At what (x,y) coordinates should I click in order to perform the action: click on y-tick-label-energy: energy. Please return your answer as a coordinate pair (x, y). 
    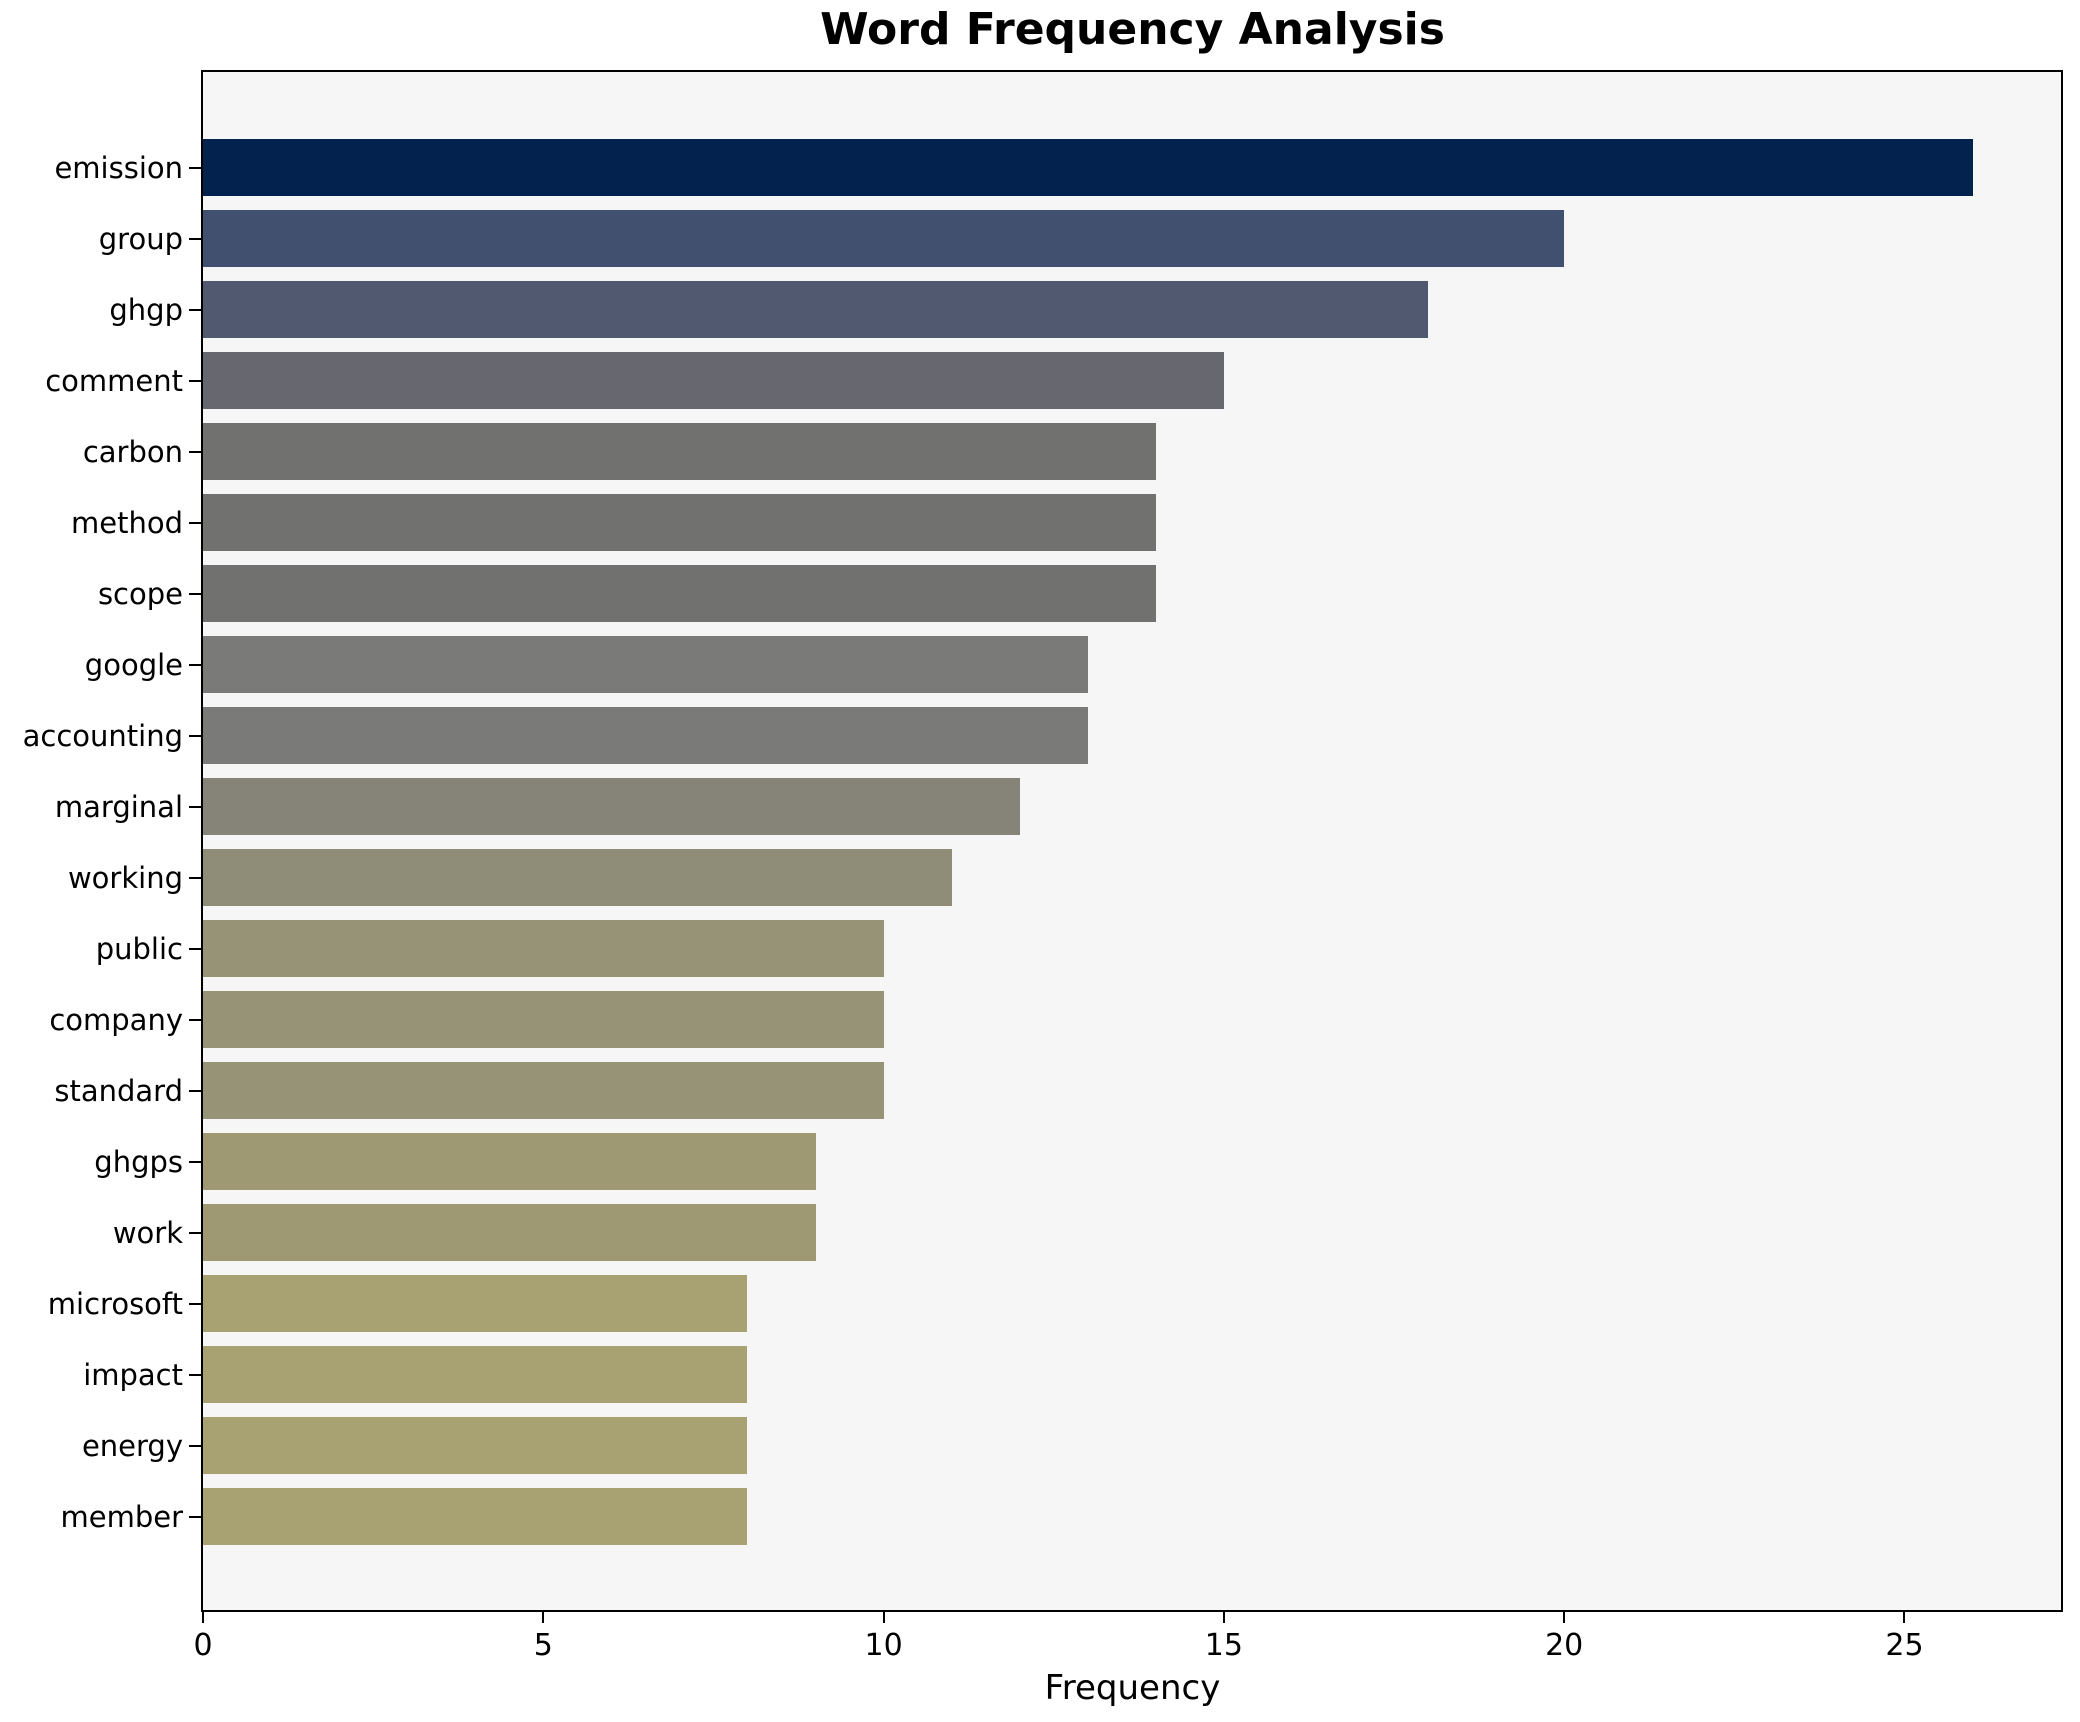
    Looking at the image, I should click on (132, 1445).